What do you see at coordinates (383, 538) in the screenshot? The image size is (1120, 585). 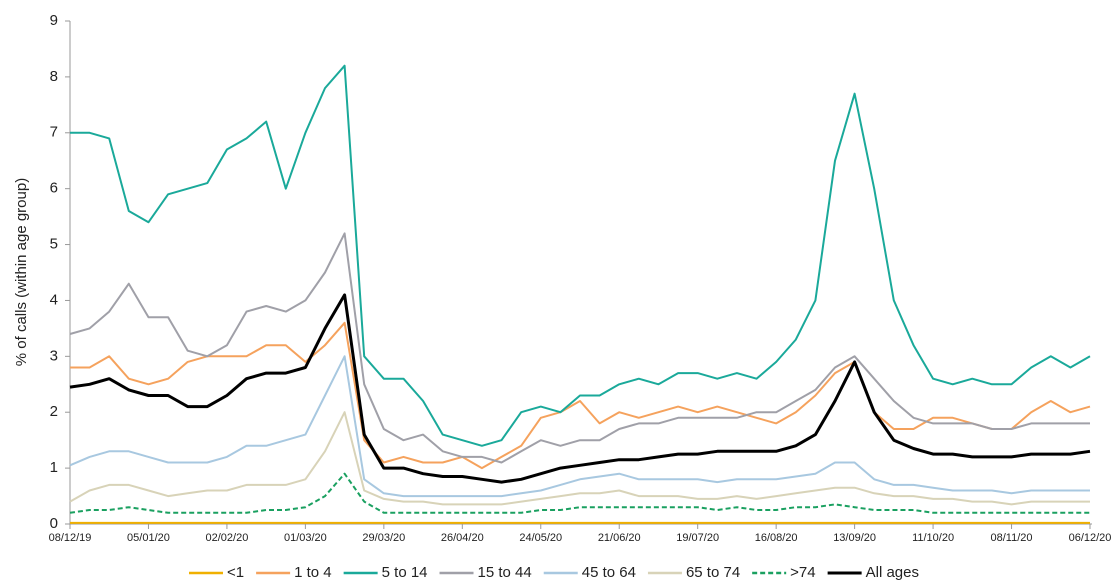 I see `x-tick-label: 29/03/20` at bounding box center [383, 538].